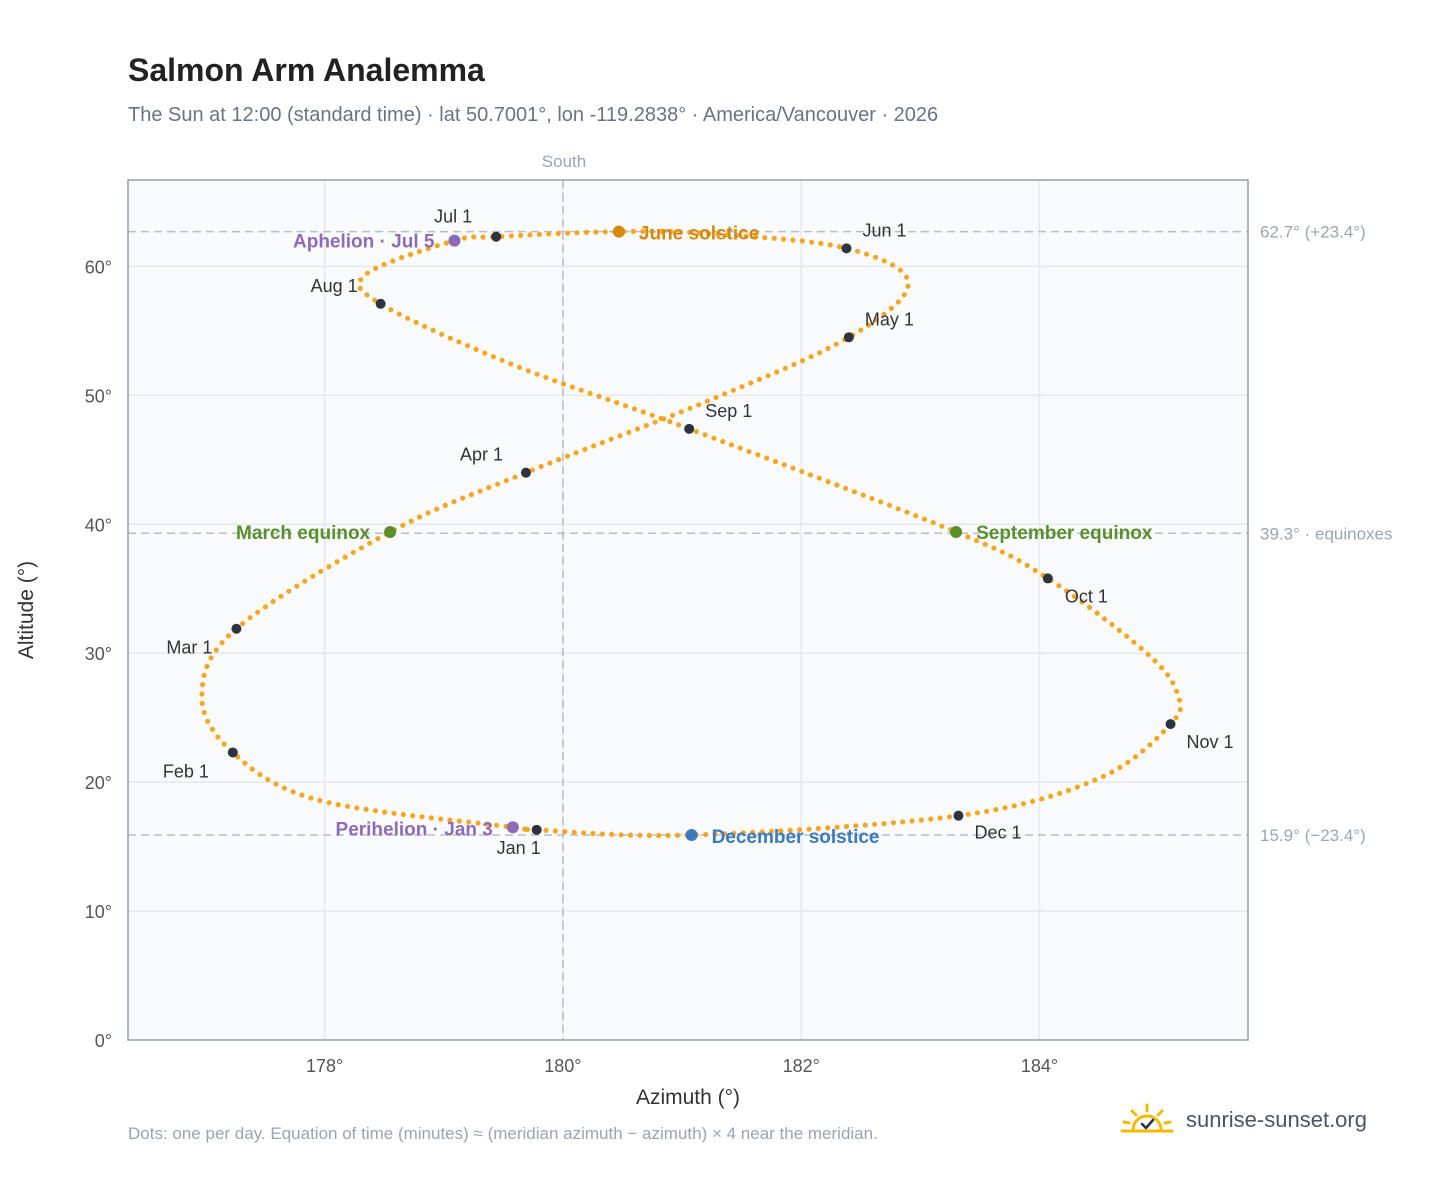  I want to click on y-axis-label: Altitude (°), so click(26, 610).